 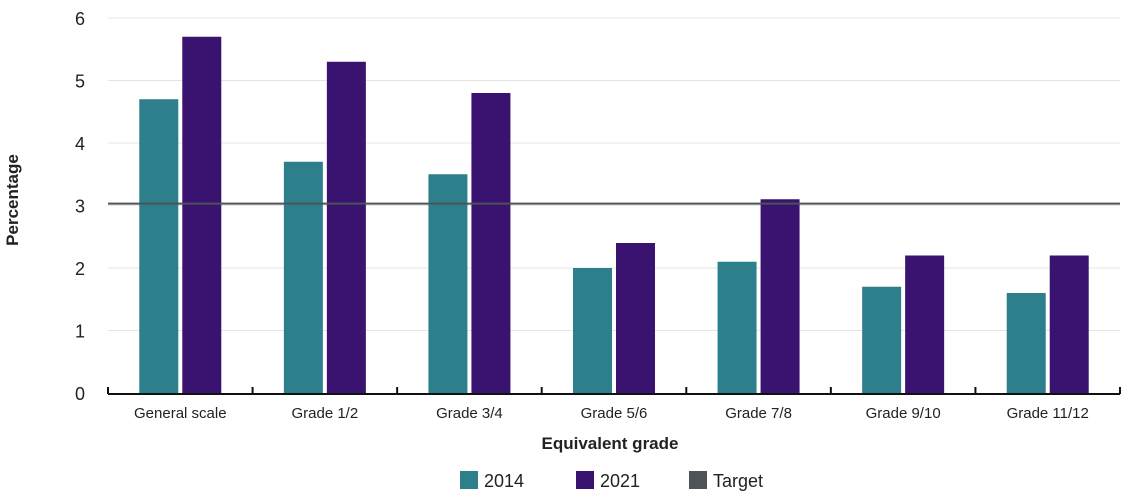 I want to click on legend-swatch-2021, so click(x=585, y=480).